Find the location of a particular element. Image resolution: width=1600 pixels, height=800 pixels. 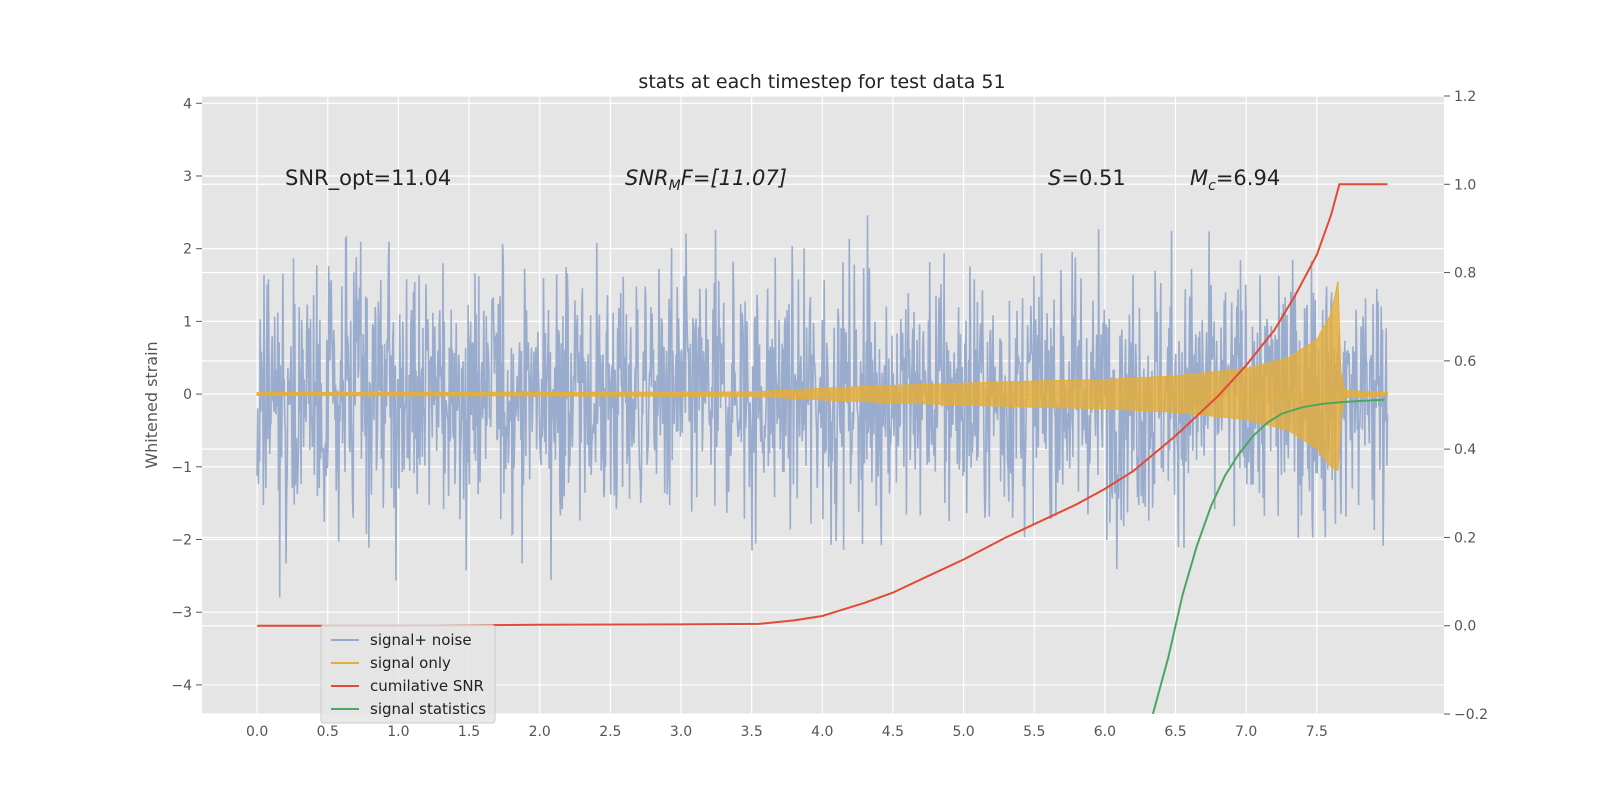

snr-mf-sub: M is located at coordinates (675, 186).